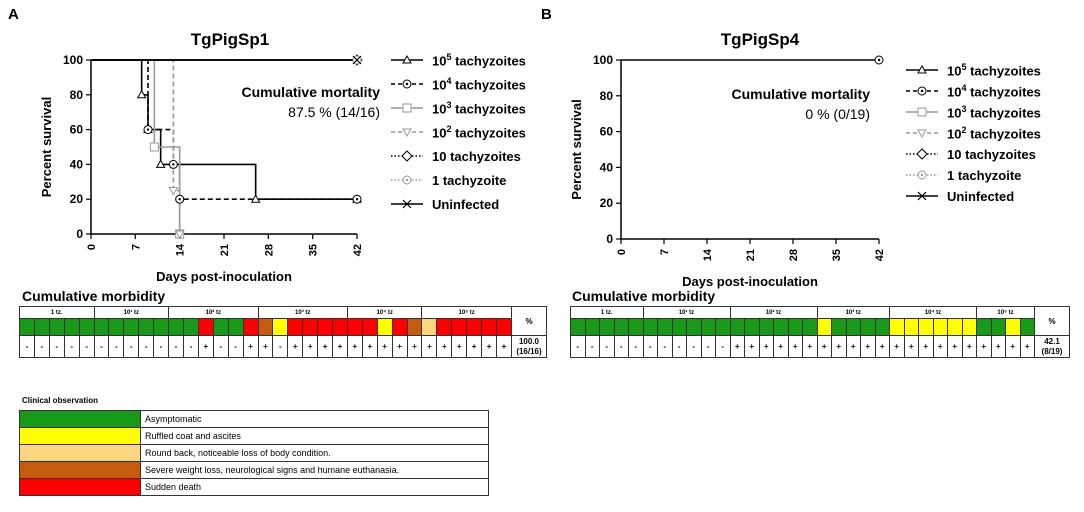 The width and height of the screenshot is (1084, 512). What do you see at coordinates (994, 91) in the screenshot?
I see `legend-label: 104 tachyzoites` at bounding box center [994, 91].